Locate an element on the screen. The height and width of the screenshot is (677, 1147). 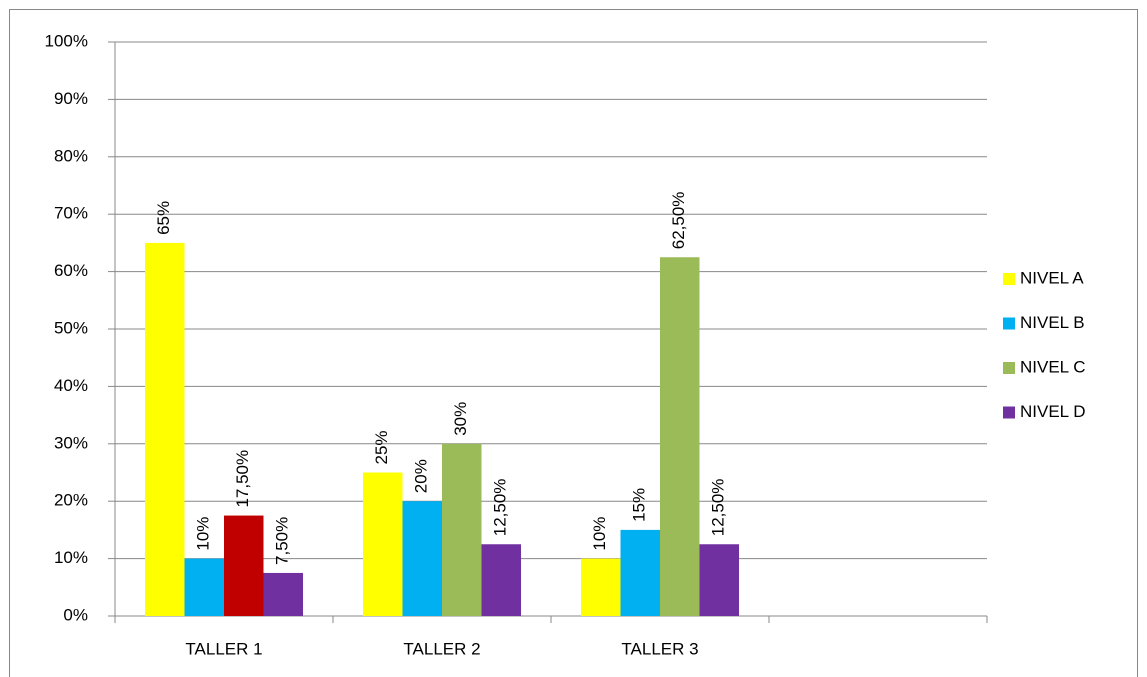
y-tick-label: 10% is located at coordinates (71, 557).